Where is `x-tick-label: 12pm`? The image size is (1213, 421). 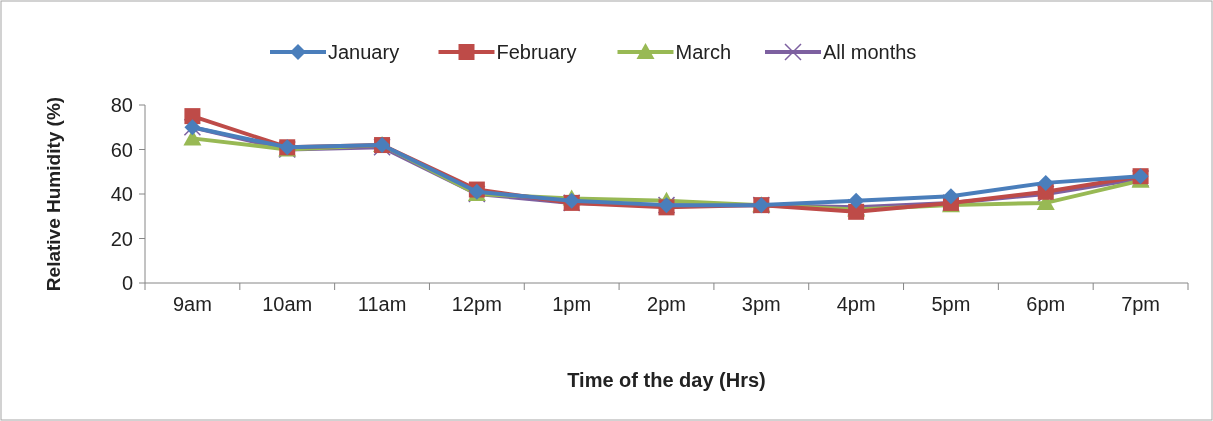 x-tick-label: 12pm is located at coordinates (476, 304).